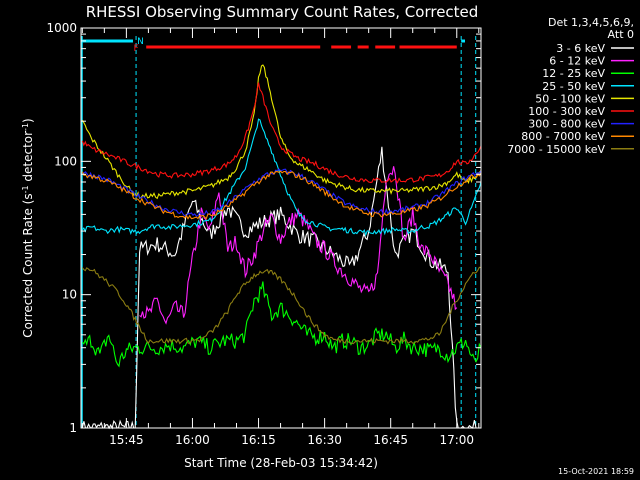  What do you see at coordinates (61, 28) in the screenshot?
I see `y-tick-label: 1000` at bounding box center [61, 28].